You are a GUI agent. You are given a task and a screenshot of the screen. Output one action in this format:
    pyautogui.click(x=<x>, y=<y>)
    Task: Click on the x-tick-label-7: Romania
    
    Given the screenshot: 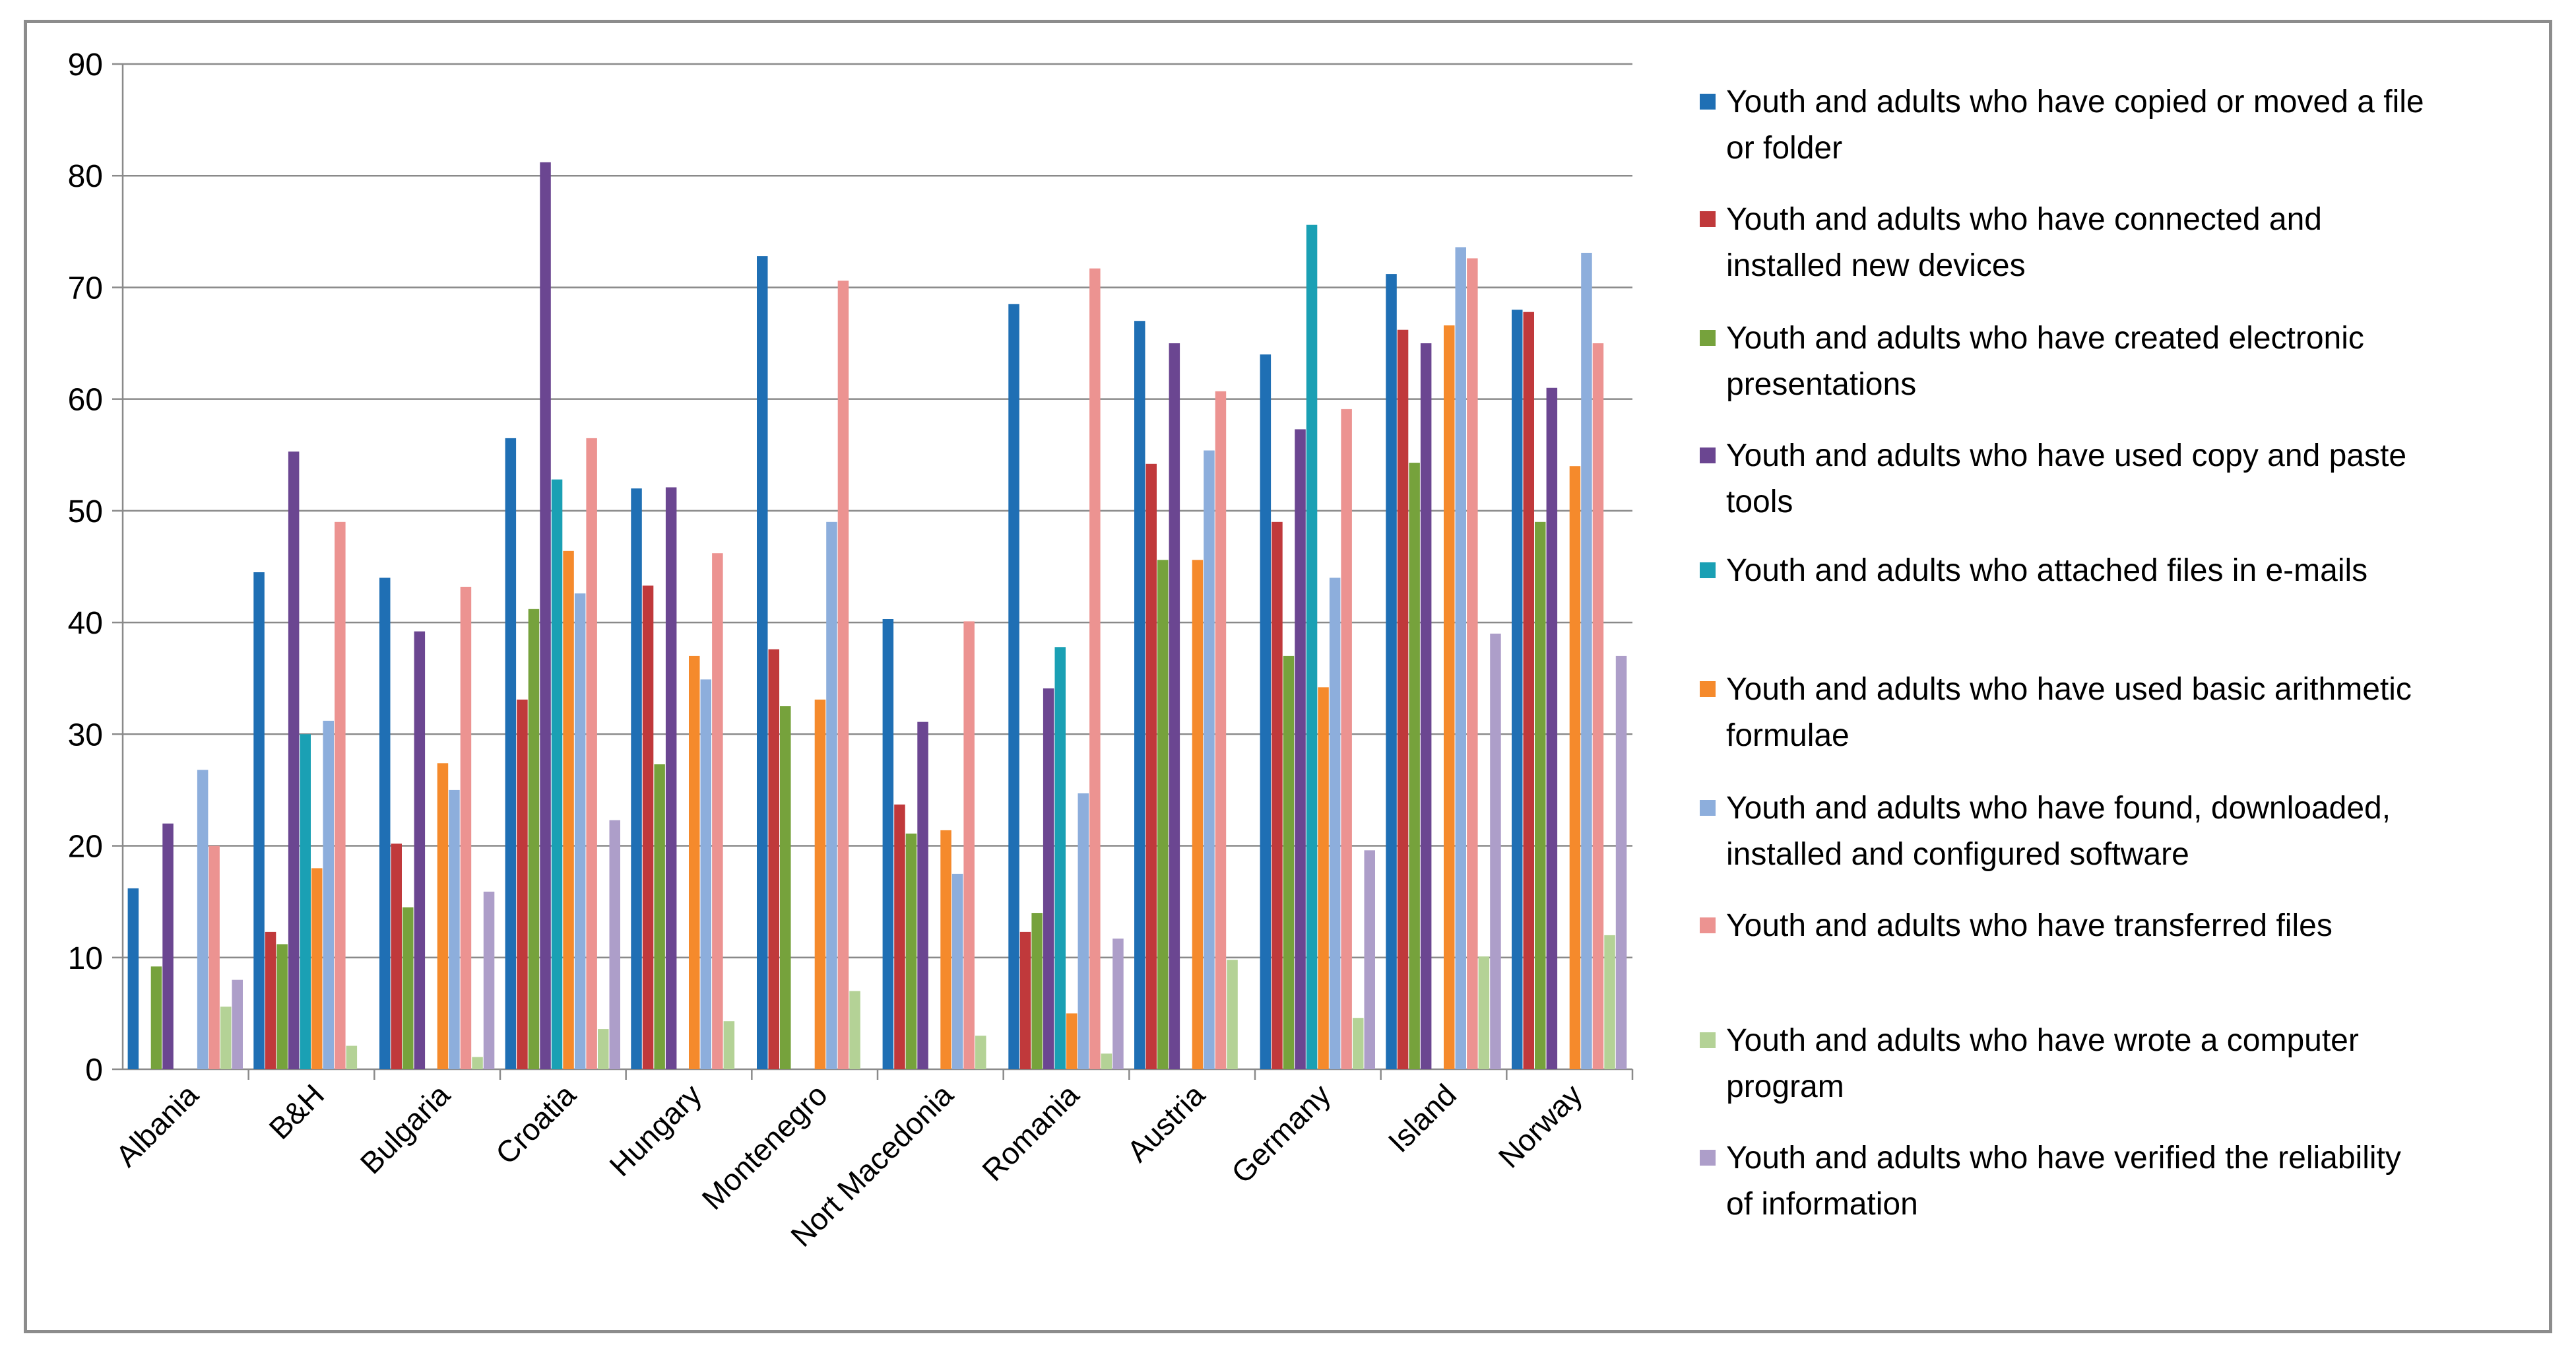 What is the action you would take?
    pyautogui.click(x=1030, y=1132)
    